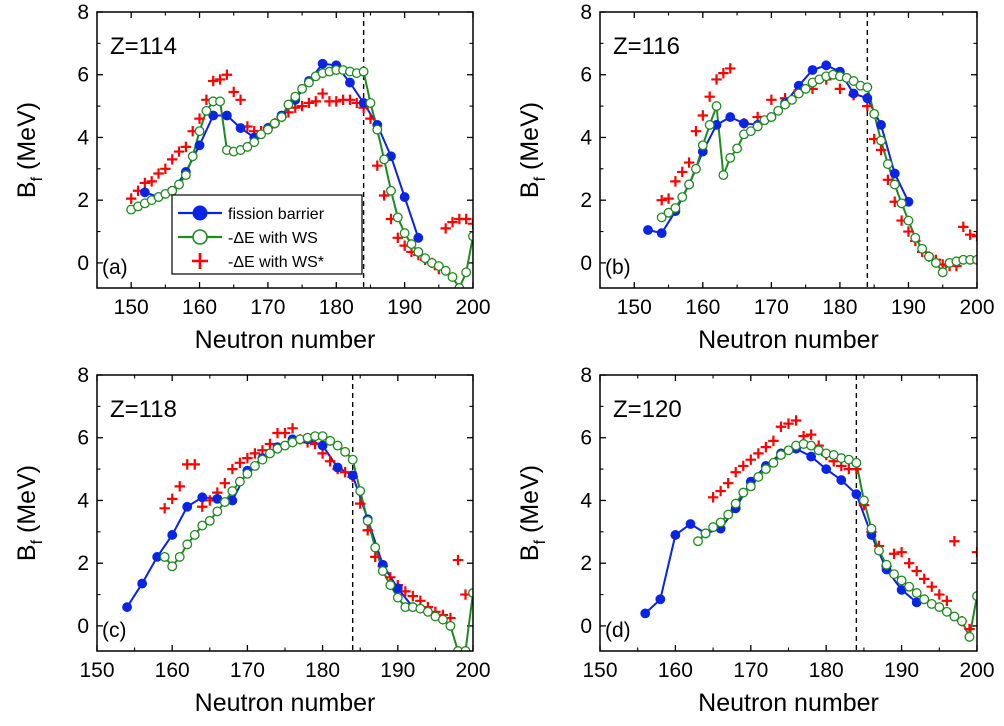  What do you see at coordinates (634, 307) in the screenshot?
I see `x-tick-label: 150` at bounding box center [634, 307].